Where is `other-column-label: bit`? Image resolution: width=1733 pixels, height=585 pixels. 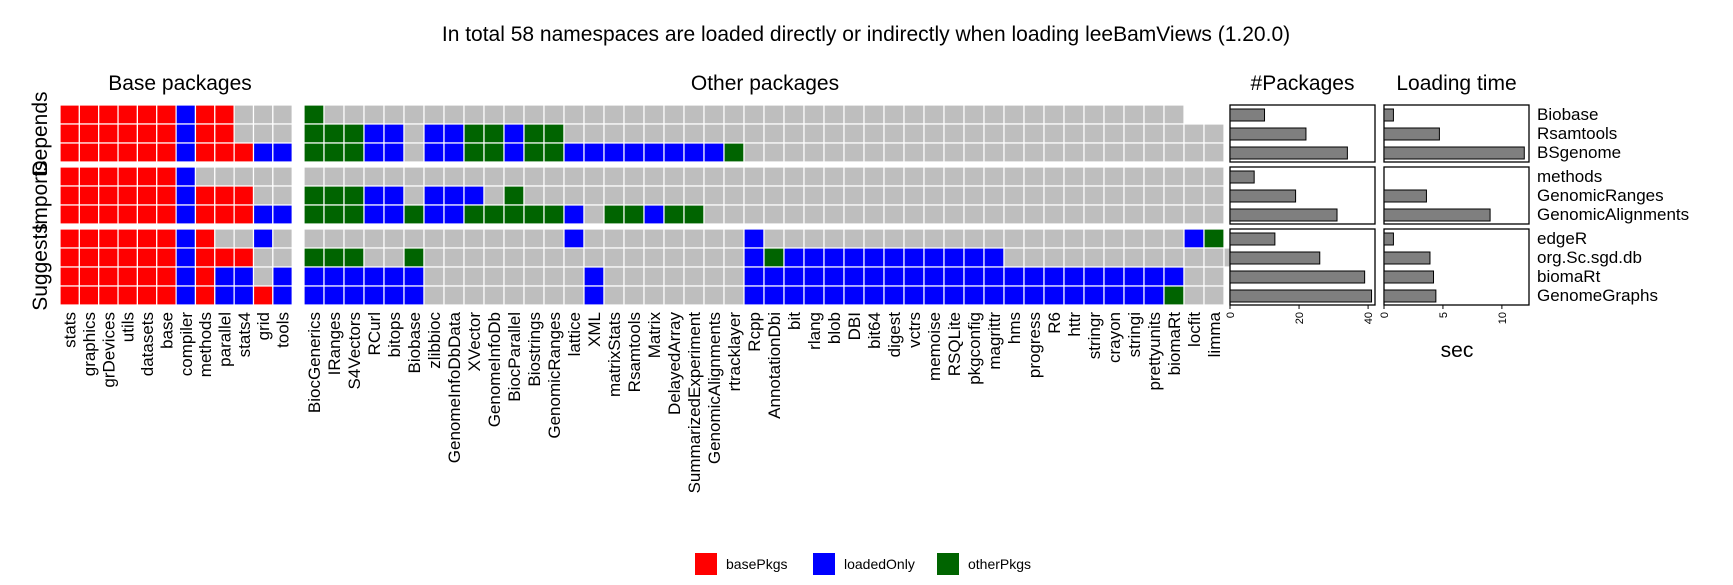
other-column-label: bit is located at coordinates (794, 321).